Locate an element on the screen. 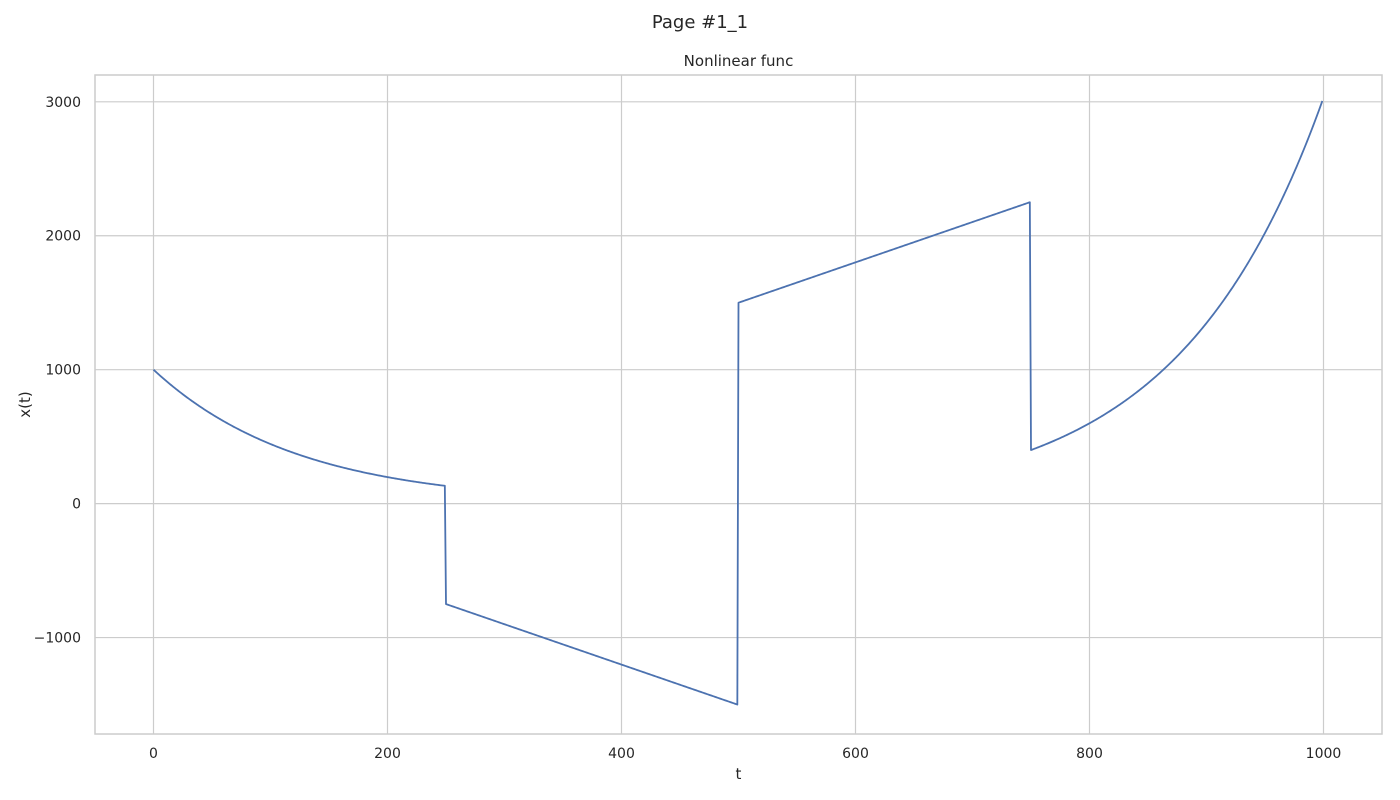  page-title: Page #1_1 is located at coordinates (700, 22).